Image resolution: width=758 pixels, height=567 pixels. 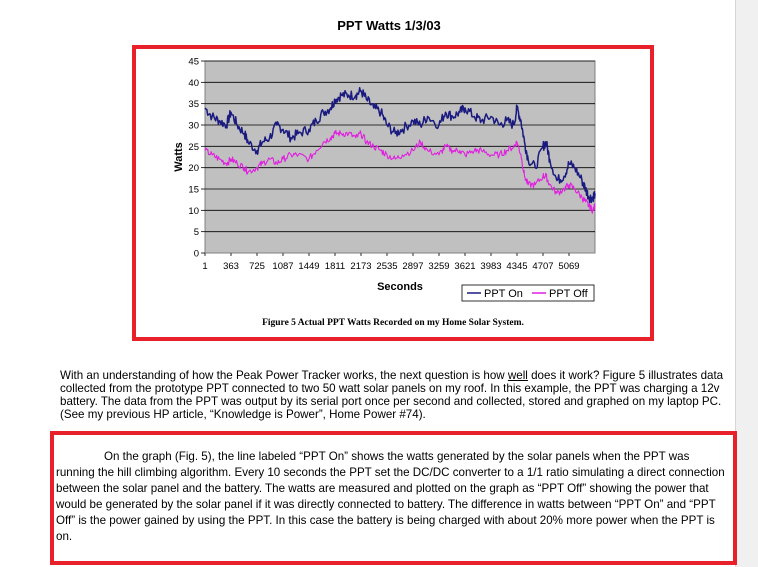 I want to click on x-tick-label: 725, so click(x=257, y=266).